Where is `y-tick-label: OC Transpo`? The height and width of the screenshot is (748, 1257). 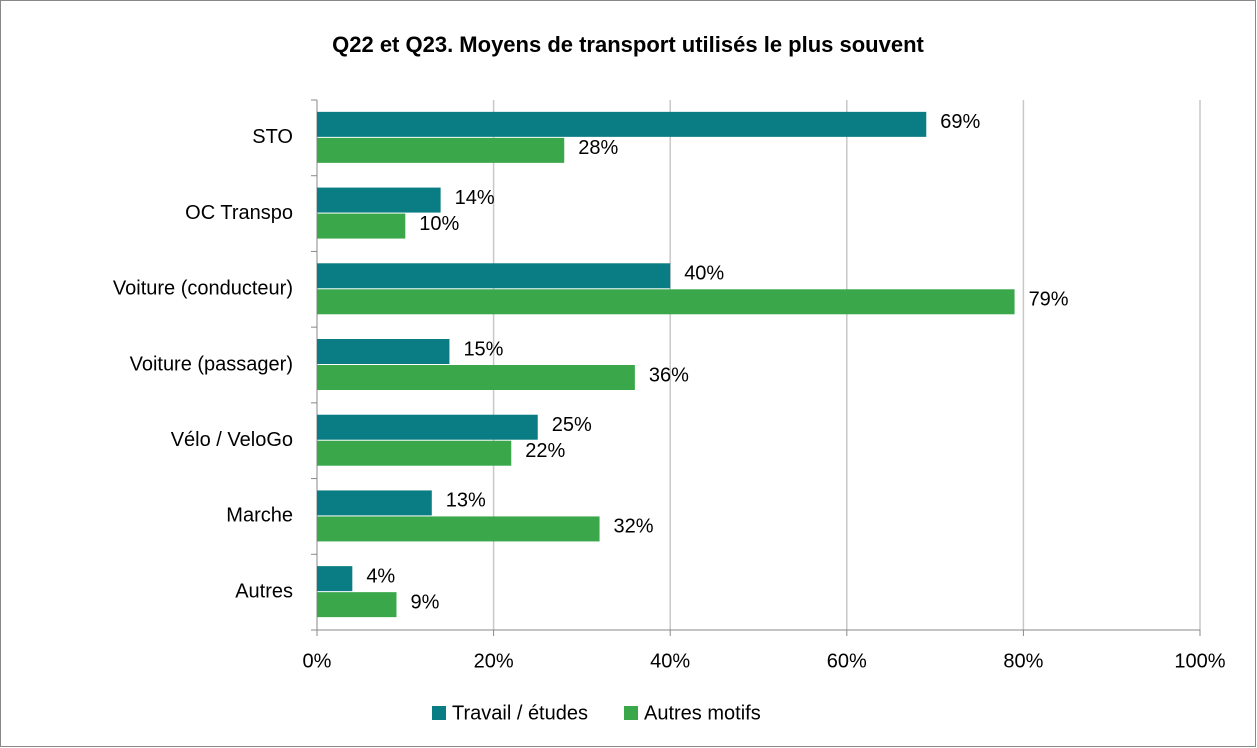
y-tick-label: OC Transpo is located at coordinates (239, 213).